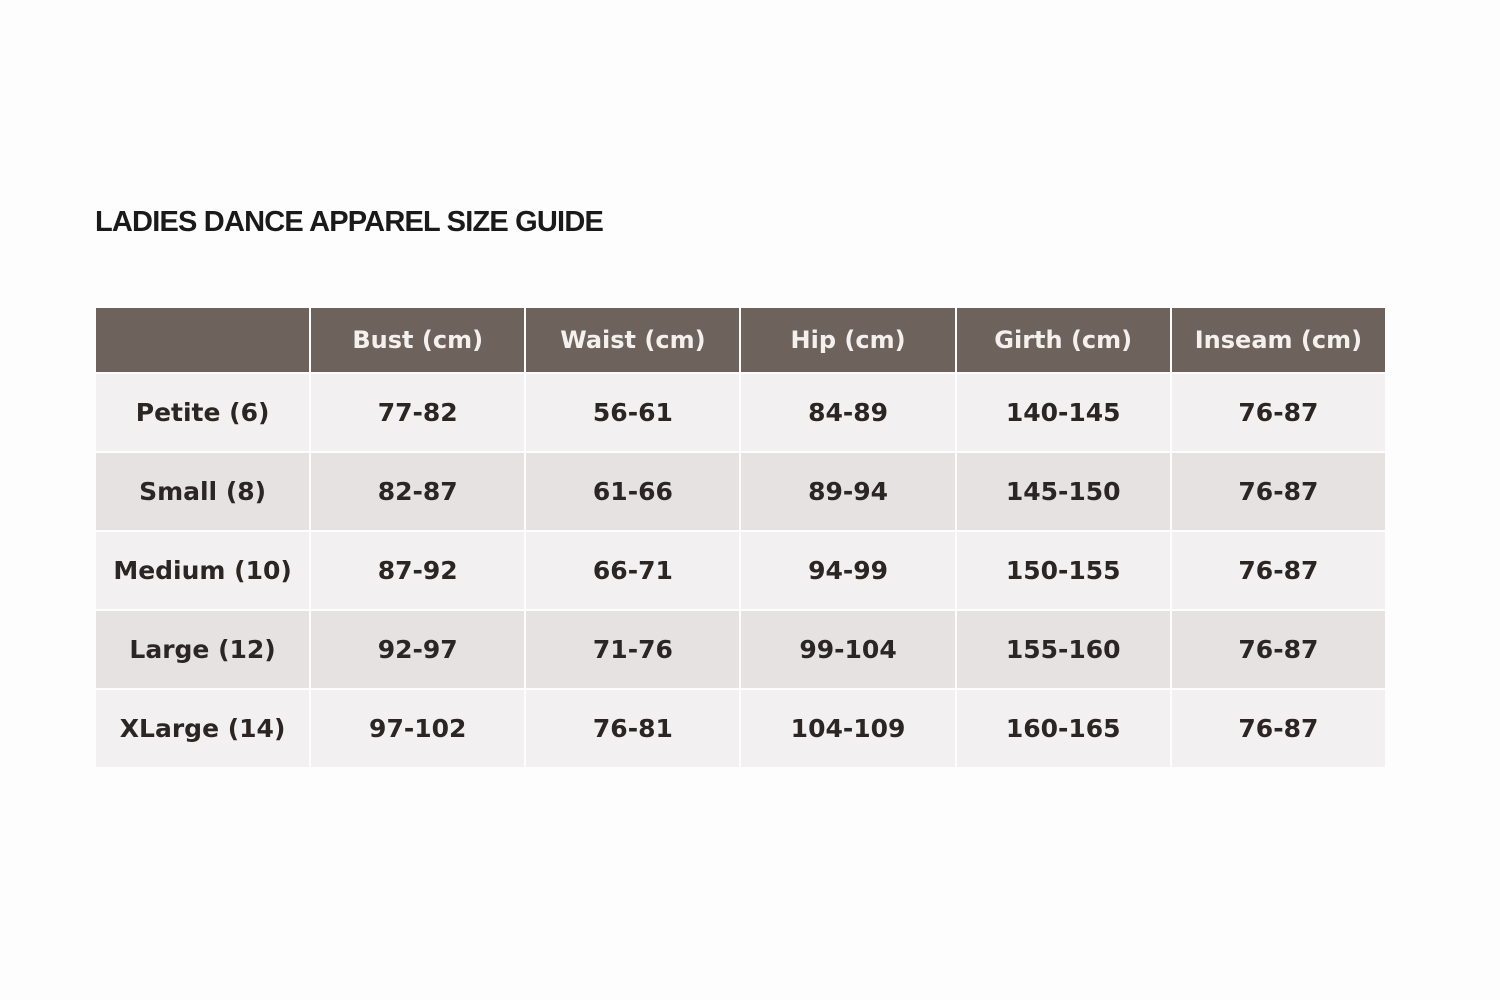  Describe the element at coordinates (202, 340) in the screenshot. I see `header-corner` at that location.